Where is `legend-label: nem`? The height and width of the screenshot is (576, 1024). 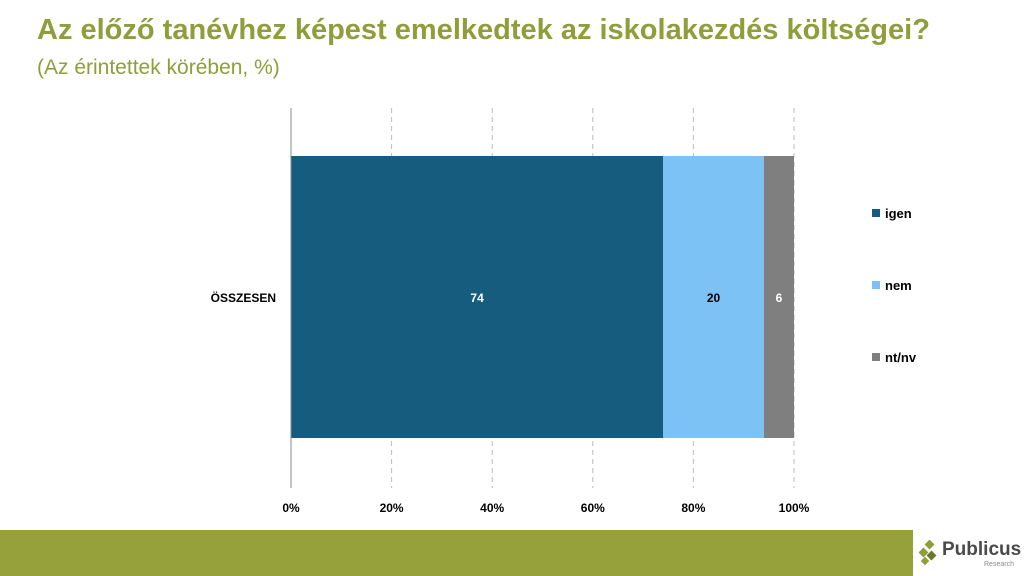
legend-label: nem is located at coordinates (898, 285).